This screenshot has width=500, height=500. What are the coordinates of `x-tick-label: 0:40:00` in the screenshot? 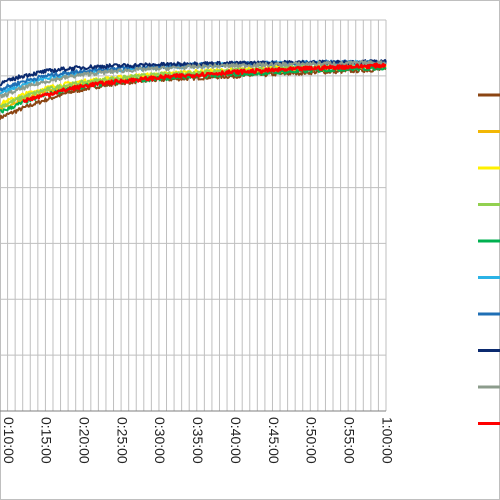 It's located at (236, 440).